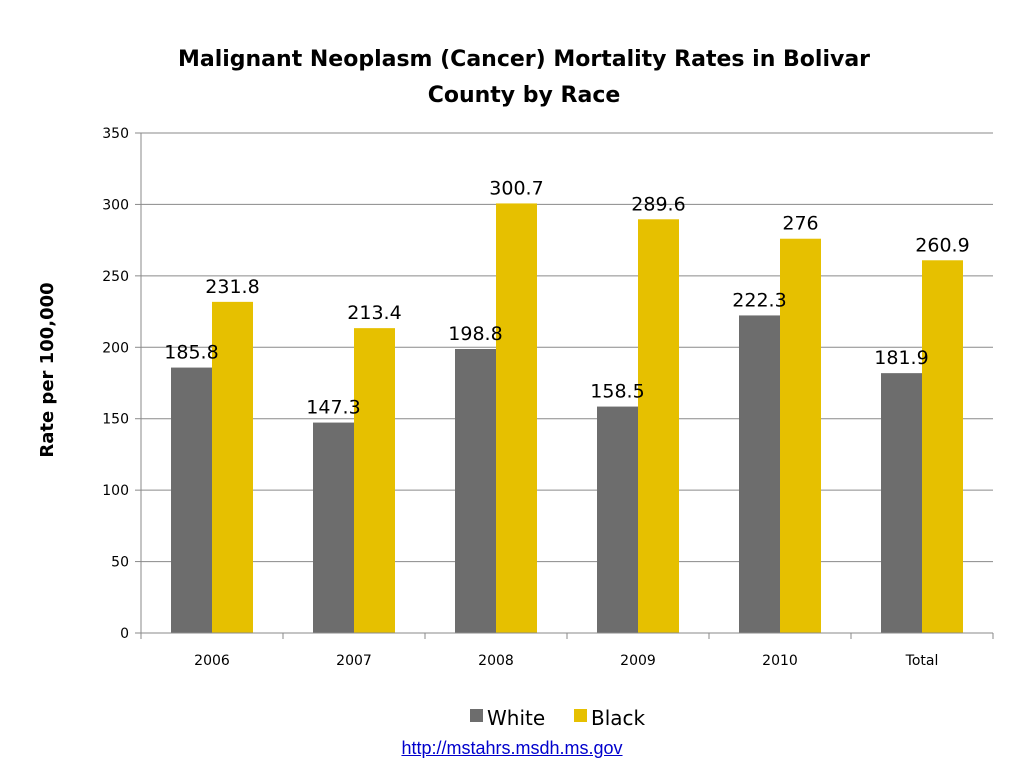 The height and width of the screenshot is (768, 1024). Describe the element at coordinates (115, 134) in the screenshot. I see `y-tick-label: 350` at that location.